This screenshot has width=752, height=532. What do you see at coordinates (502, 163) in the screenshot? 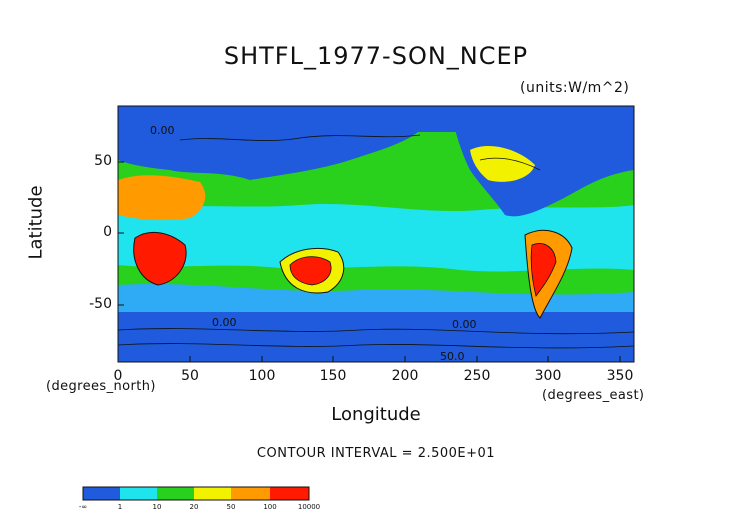
I see `north-america-interior-region` at bounding box center [502, 163].